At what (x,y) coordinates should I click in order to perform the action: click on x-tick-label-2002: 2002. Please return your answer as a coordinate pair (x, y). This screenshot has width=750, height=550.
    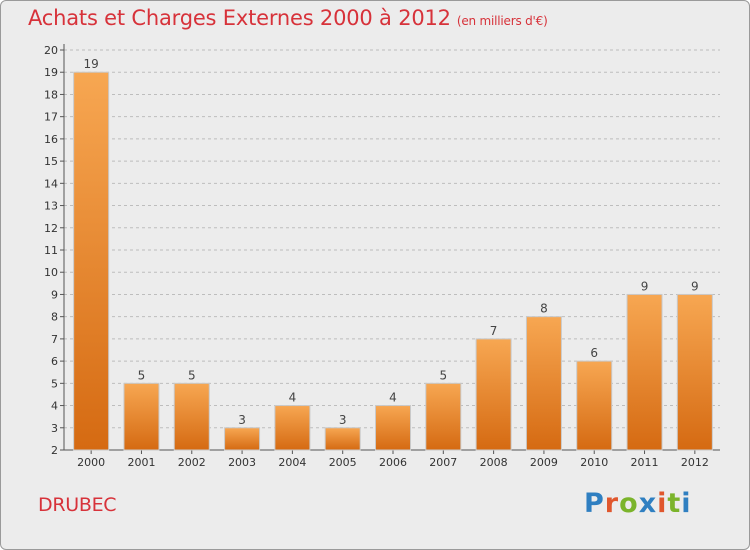
    Looking at the image, I should click on (192, 462).